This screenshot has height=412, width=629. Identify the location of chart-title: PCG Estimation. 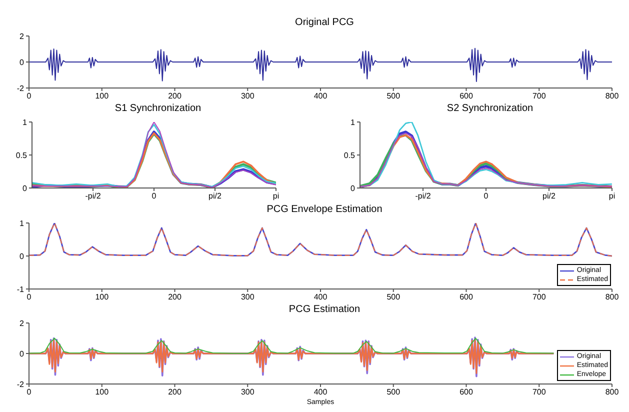
(325, 309).